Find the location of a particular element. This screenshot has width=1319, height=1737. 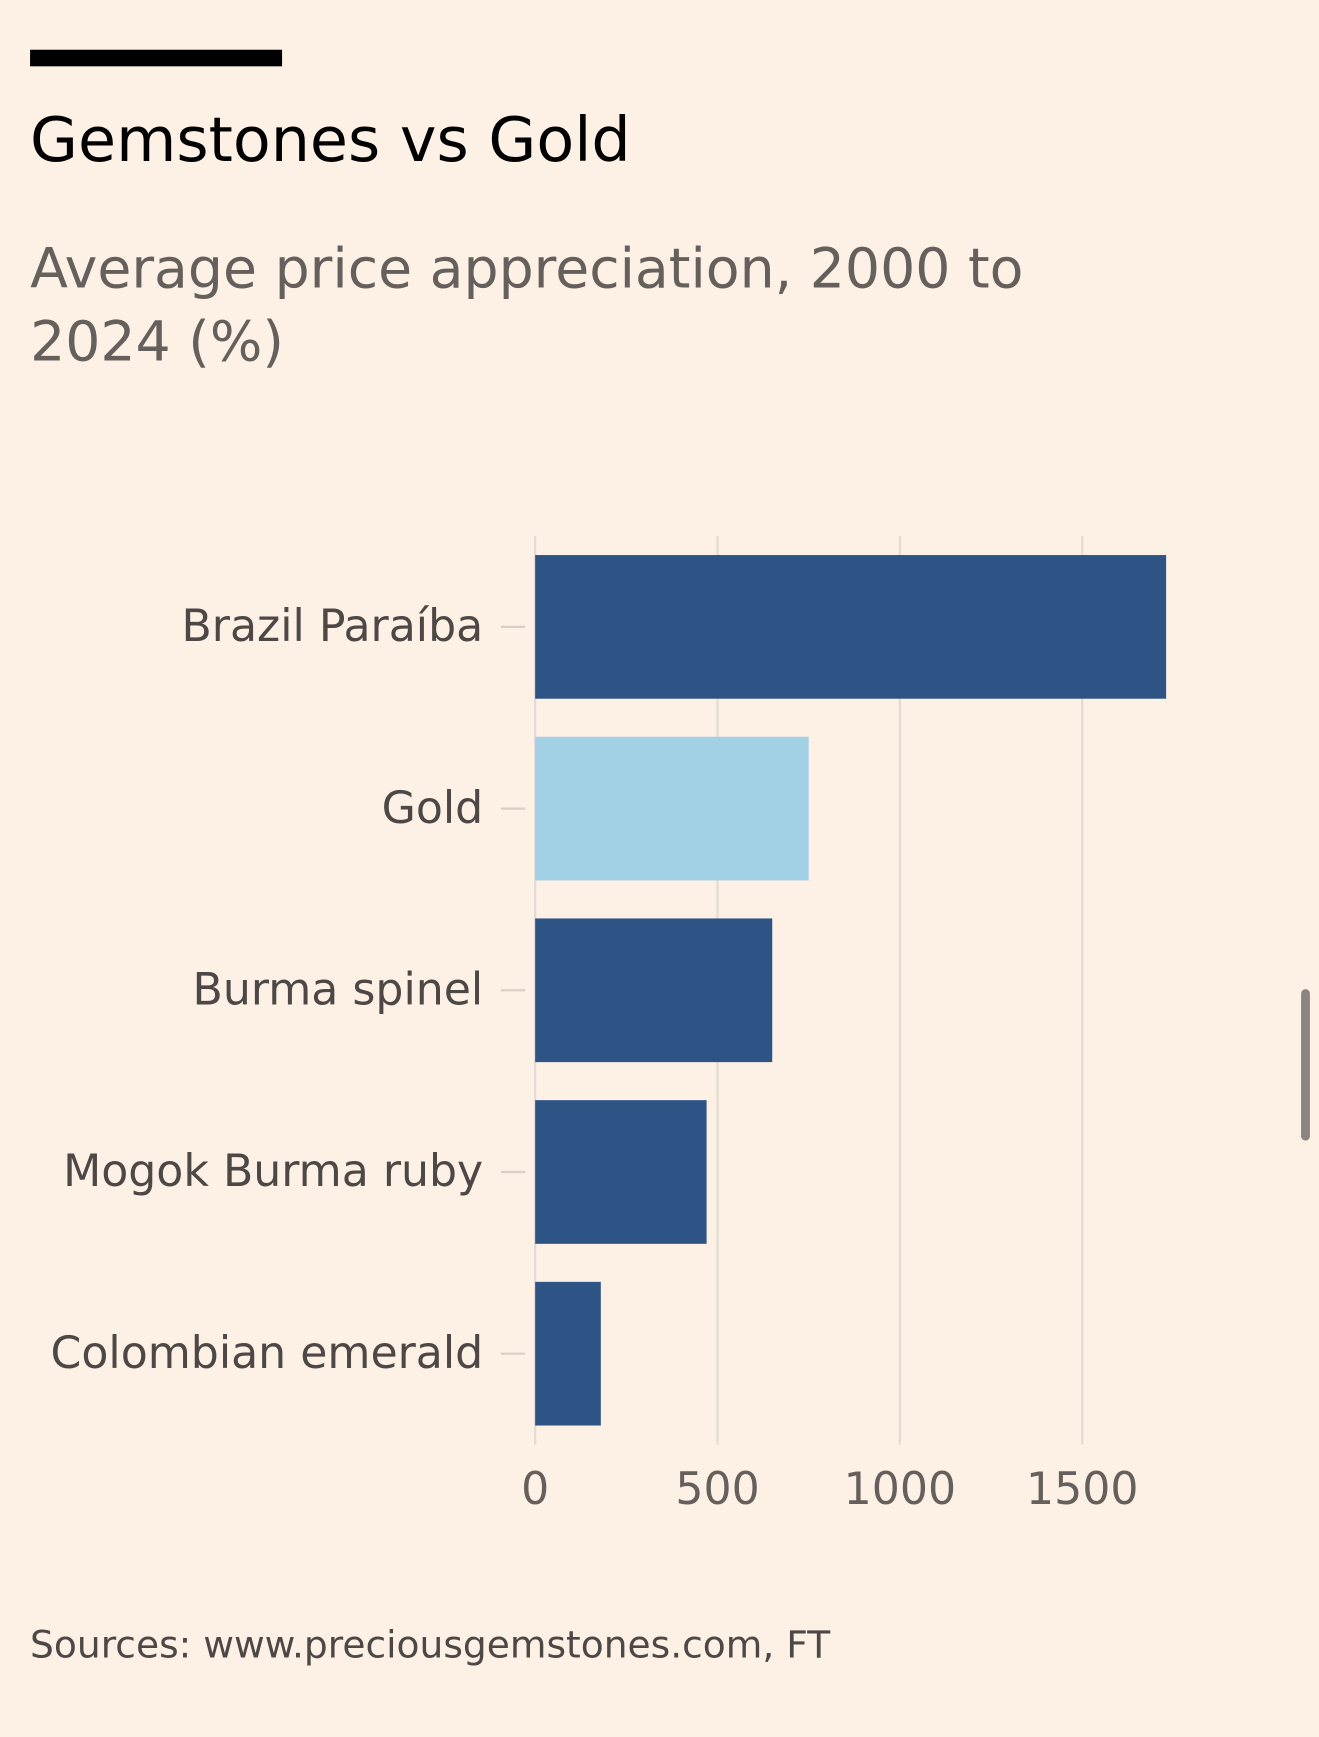

source: Sources: www.preciousgemstones.com, FT is located at coordinates (430, 1644).